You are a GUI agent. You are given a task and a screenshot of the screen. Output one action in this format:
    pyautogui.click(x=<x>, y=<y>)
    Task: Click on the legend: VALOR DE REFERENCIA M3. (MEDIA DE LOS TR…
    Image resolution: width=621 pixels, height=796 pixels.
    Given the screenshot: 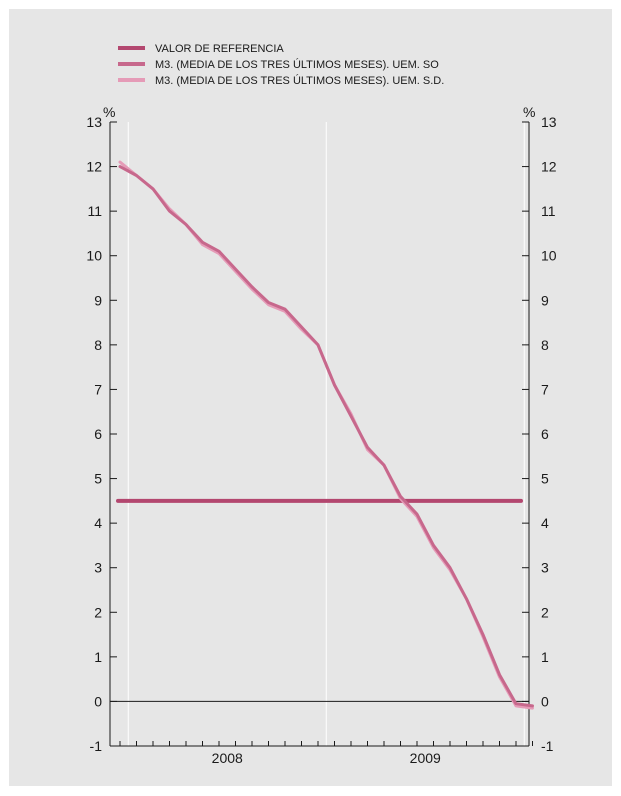 What is the action you would take?
    pyautogui.click(x=281, y=65)
    